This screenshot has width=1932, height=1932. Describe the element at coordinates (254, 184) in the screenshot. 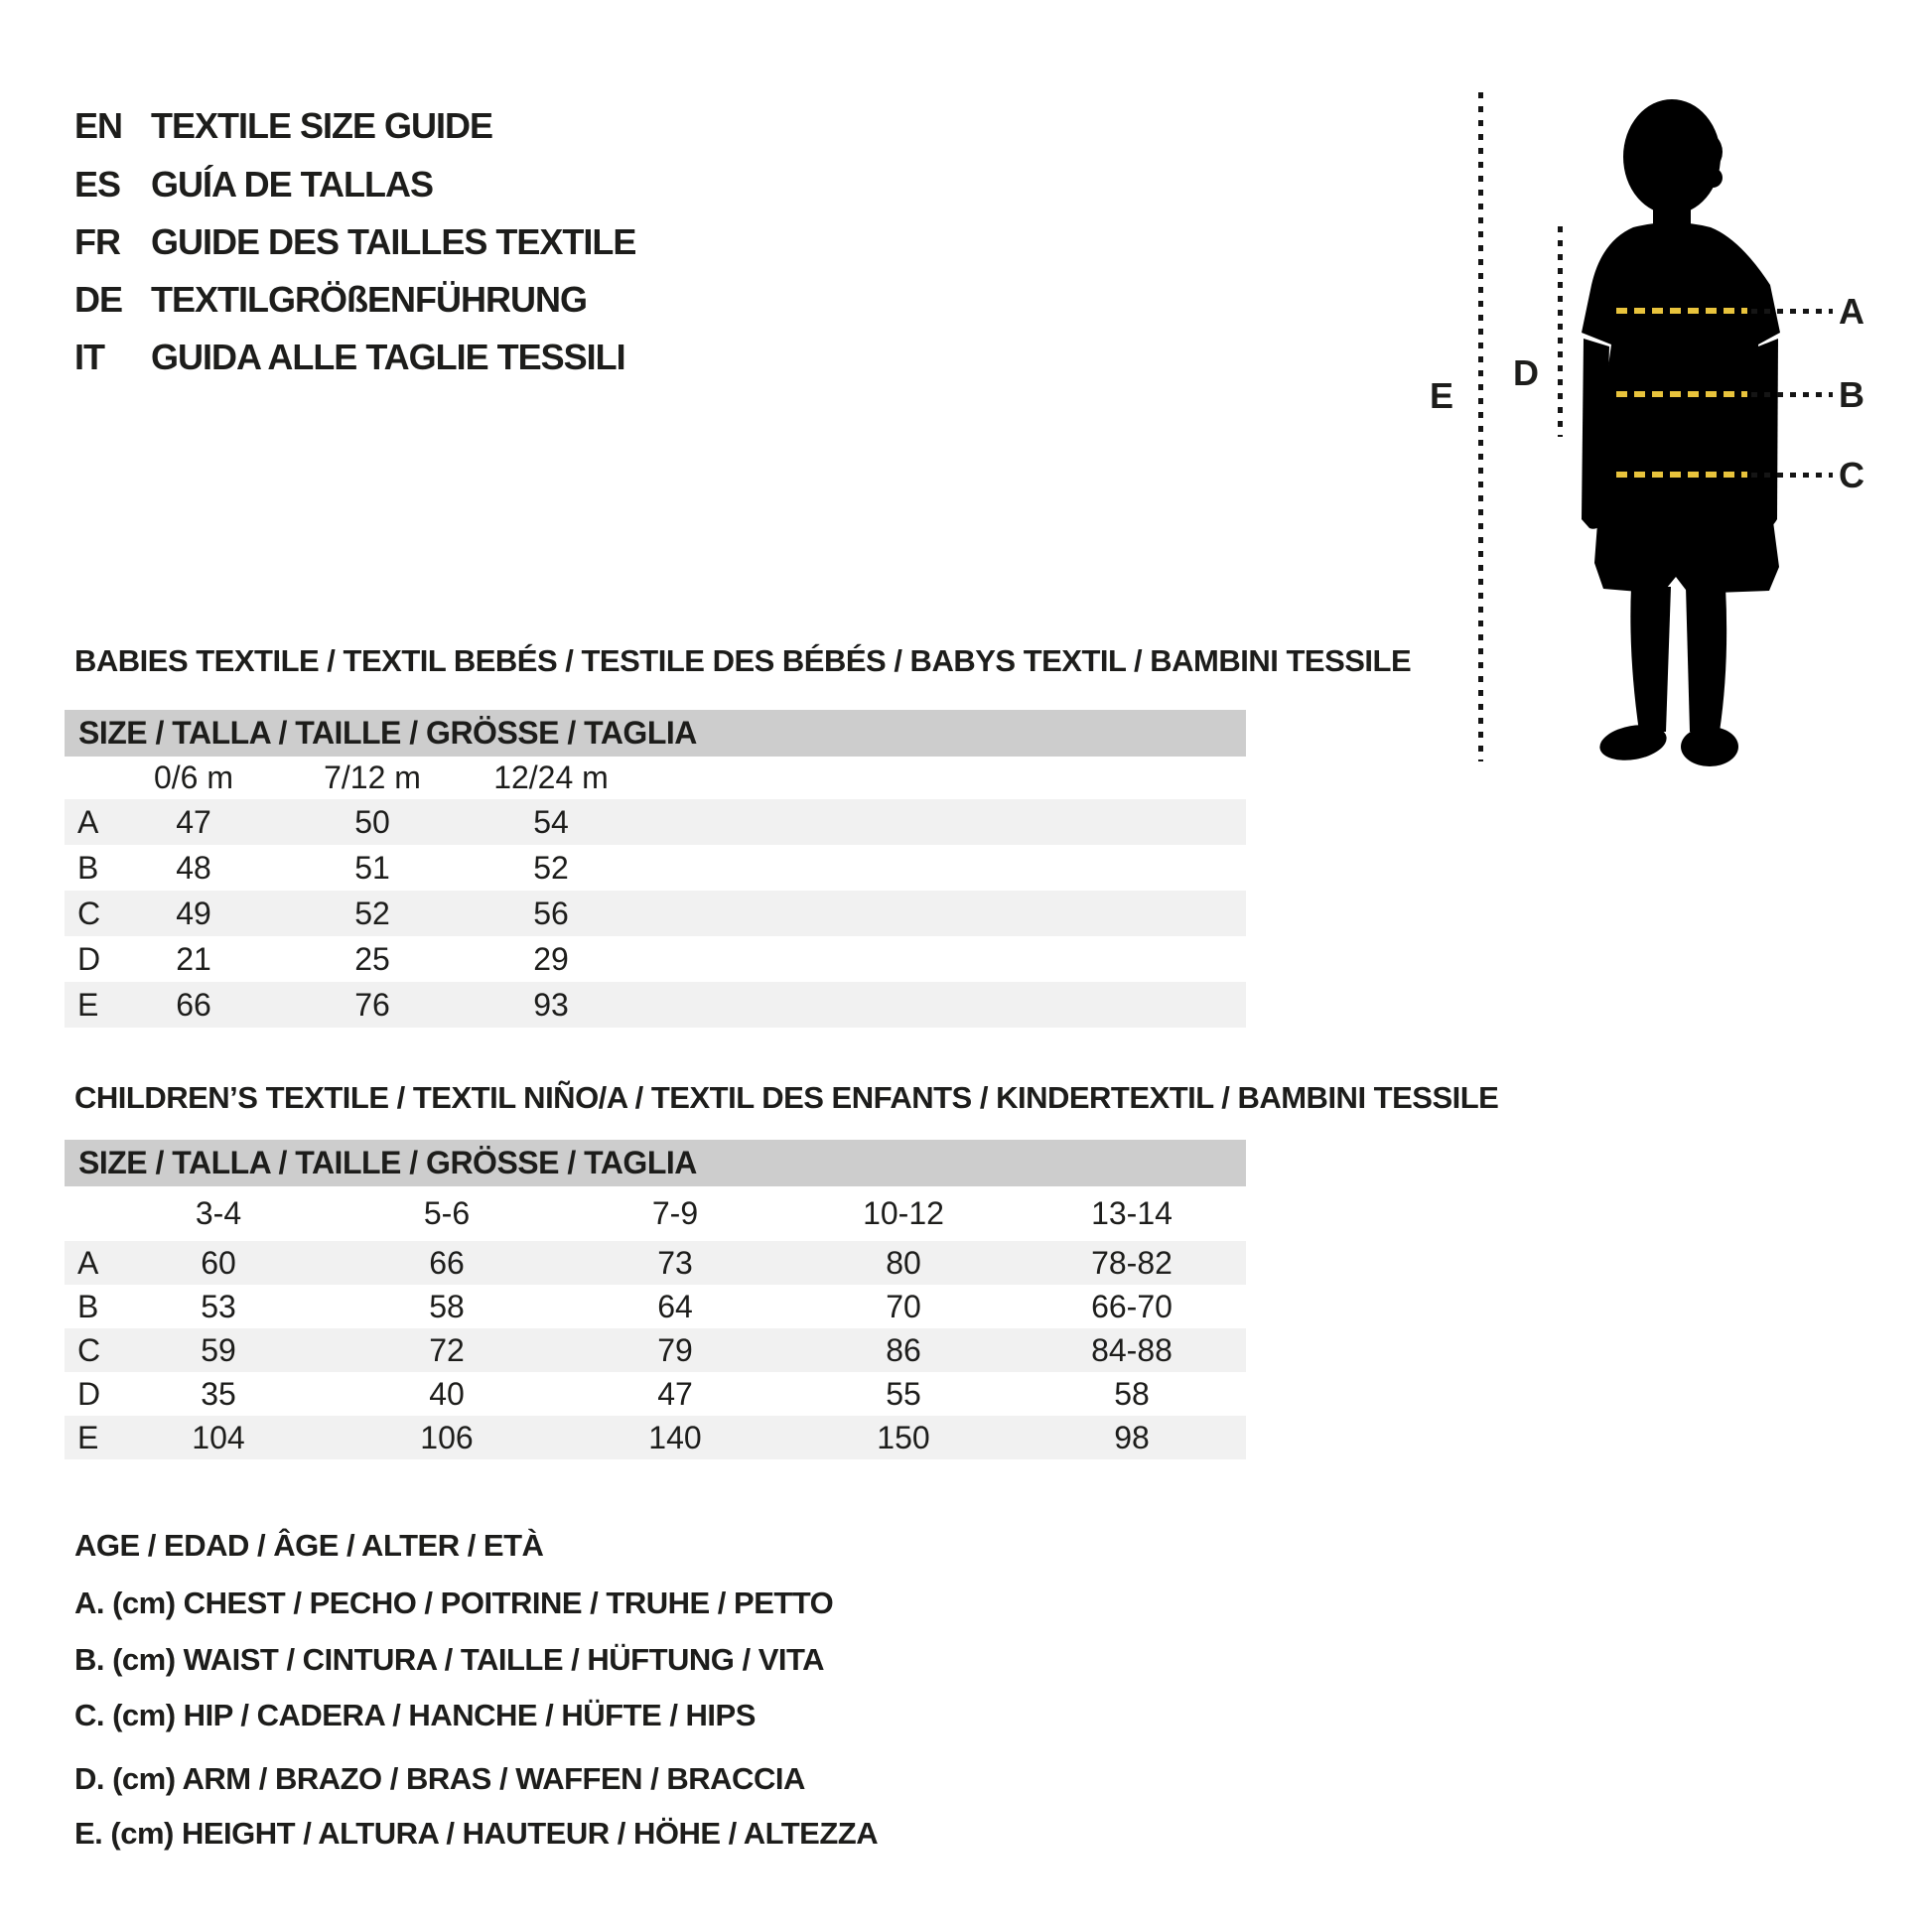

I see `language-row-es: ES GUÍA DE TALLAS` at that location.